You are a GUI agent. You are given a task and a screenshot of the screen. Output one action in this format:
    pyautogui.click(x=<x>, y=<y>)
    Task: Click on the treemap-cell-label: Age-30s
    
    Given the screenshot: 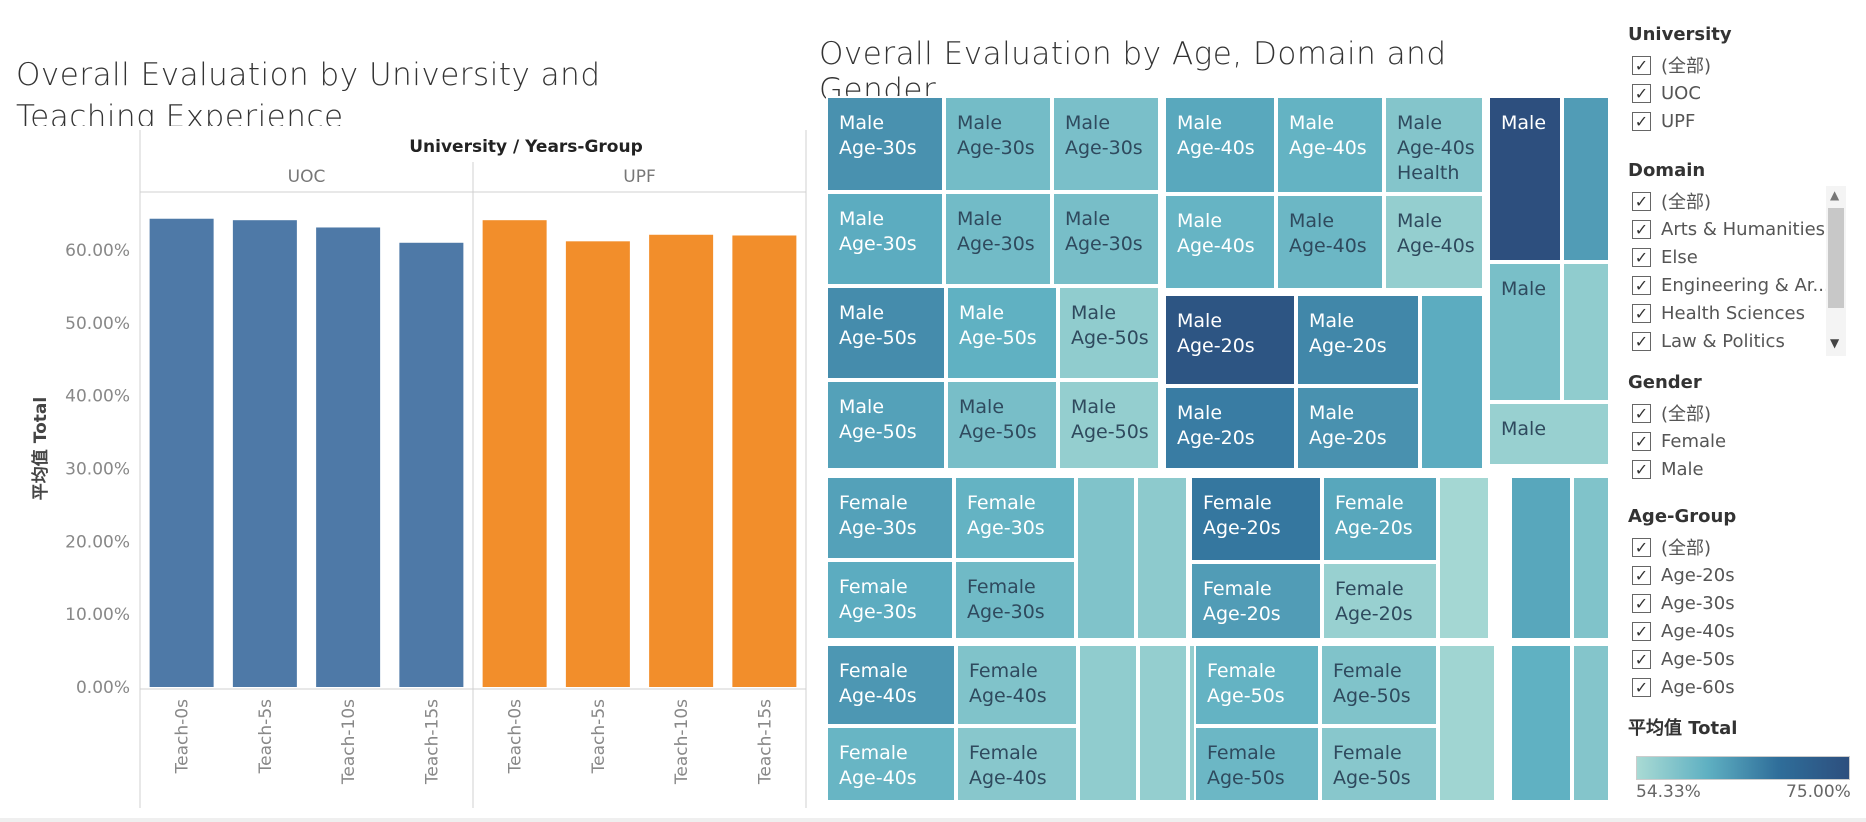 What is the action you would take?
    pyautogui.click(x=996, y=148)
    